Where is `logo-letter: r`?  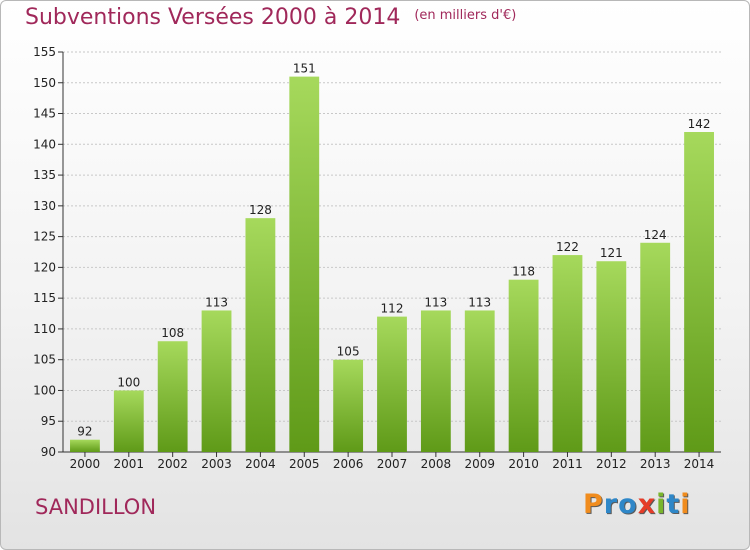 logo-letter: r is located at coordinates (611, 504).